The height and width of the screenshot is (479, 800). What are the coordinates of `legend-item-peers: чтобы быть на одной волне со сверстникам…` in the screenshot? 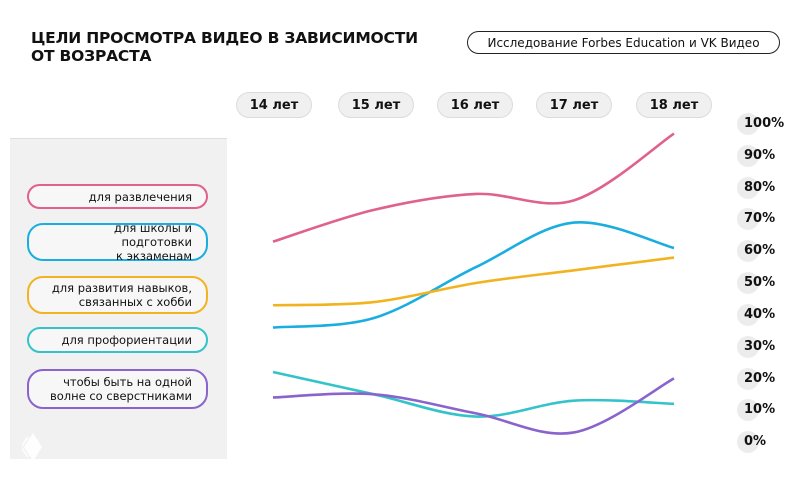 It's located at (117, 389).